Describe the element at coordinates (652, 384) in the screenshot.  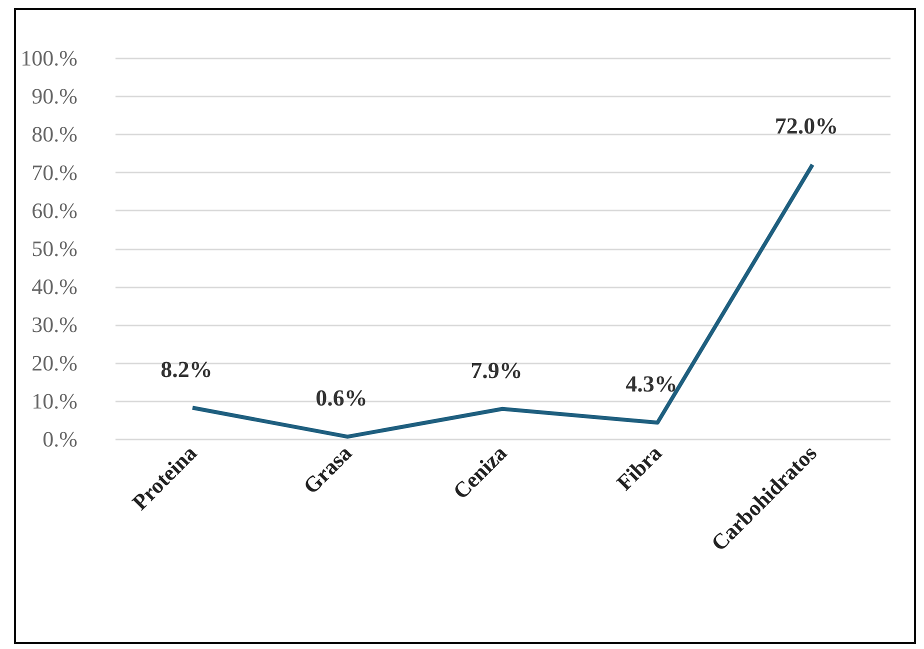
I see `data-label: 4.3%` at that location.